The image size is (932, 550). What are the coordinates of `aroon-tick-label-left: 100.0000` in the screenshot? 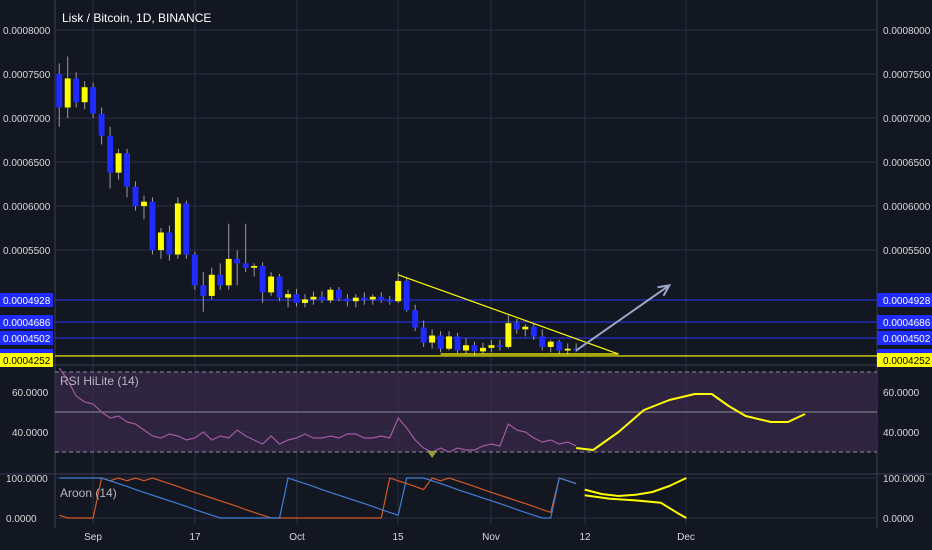 It's located at (27, 479).